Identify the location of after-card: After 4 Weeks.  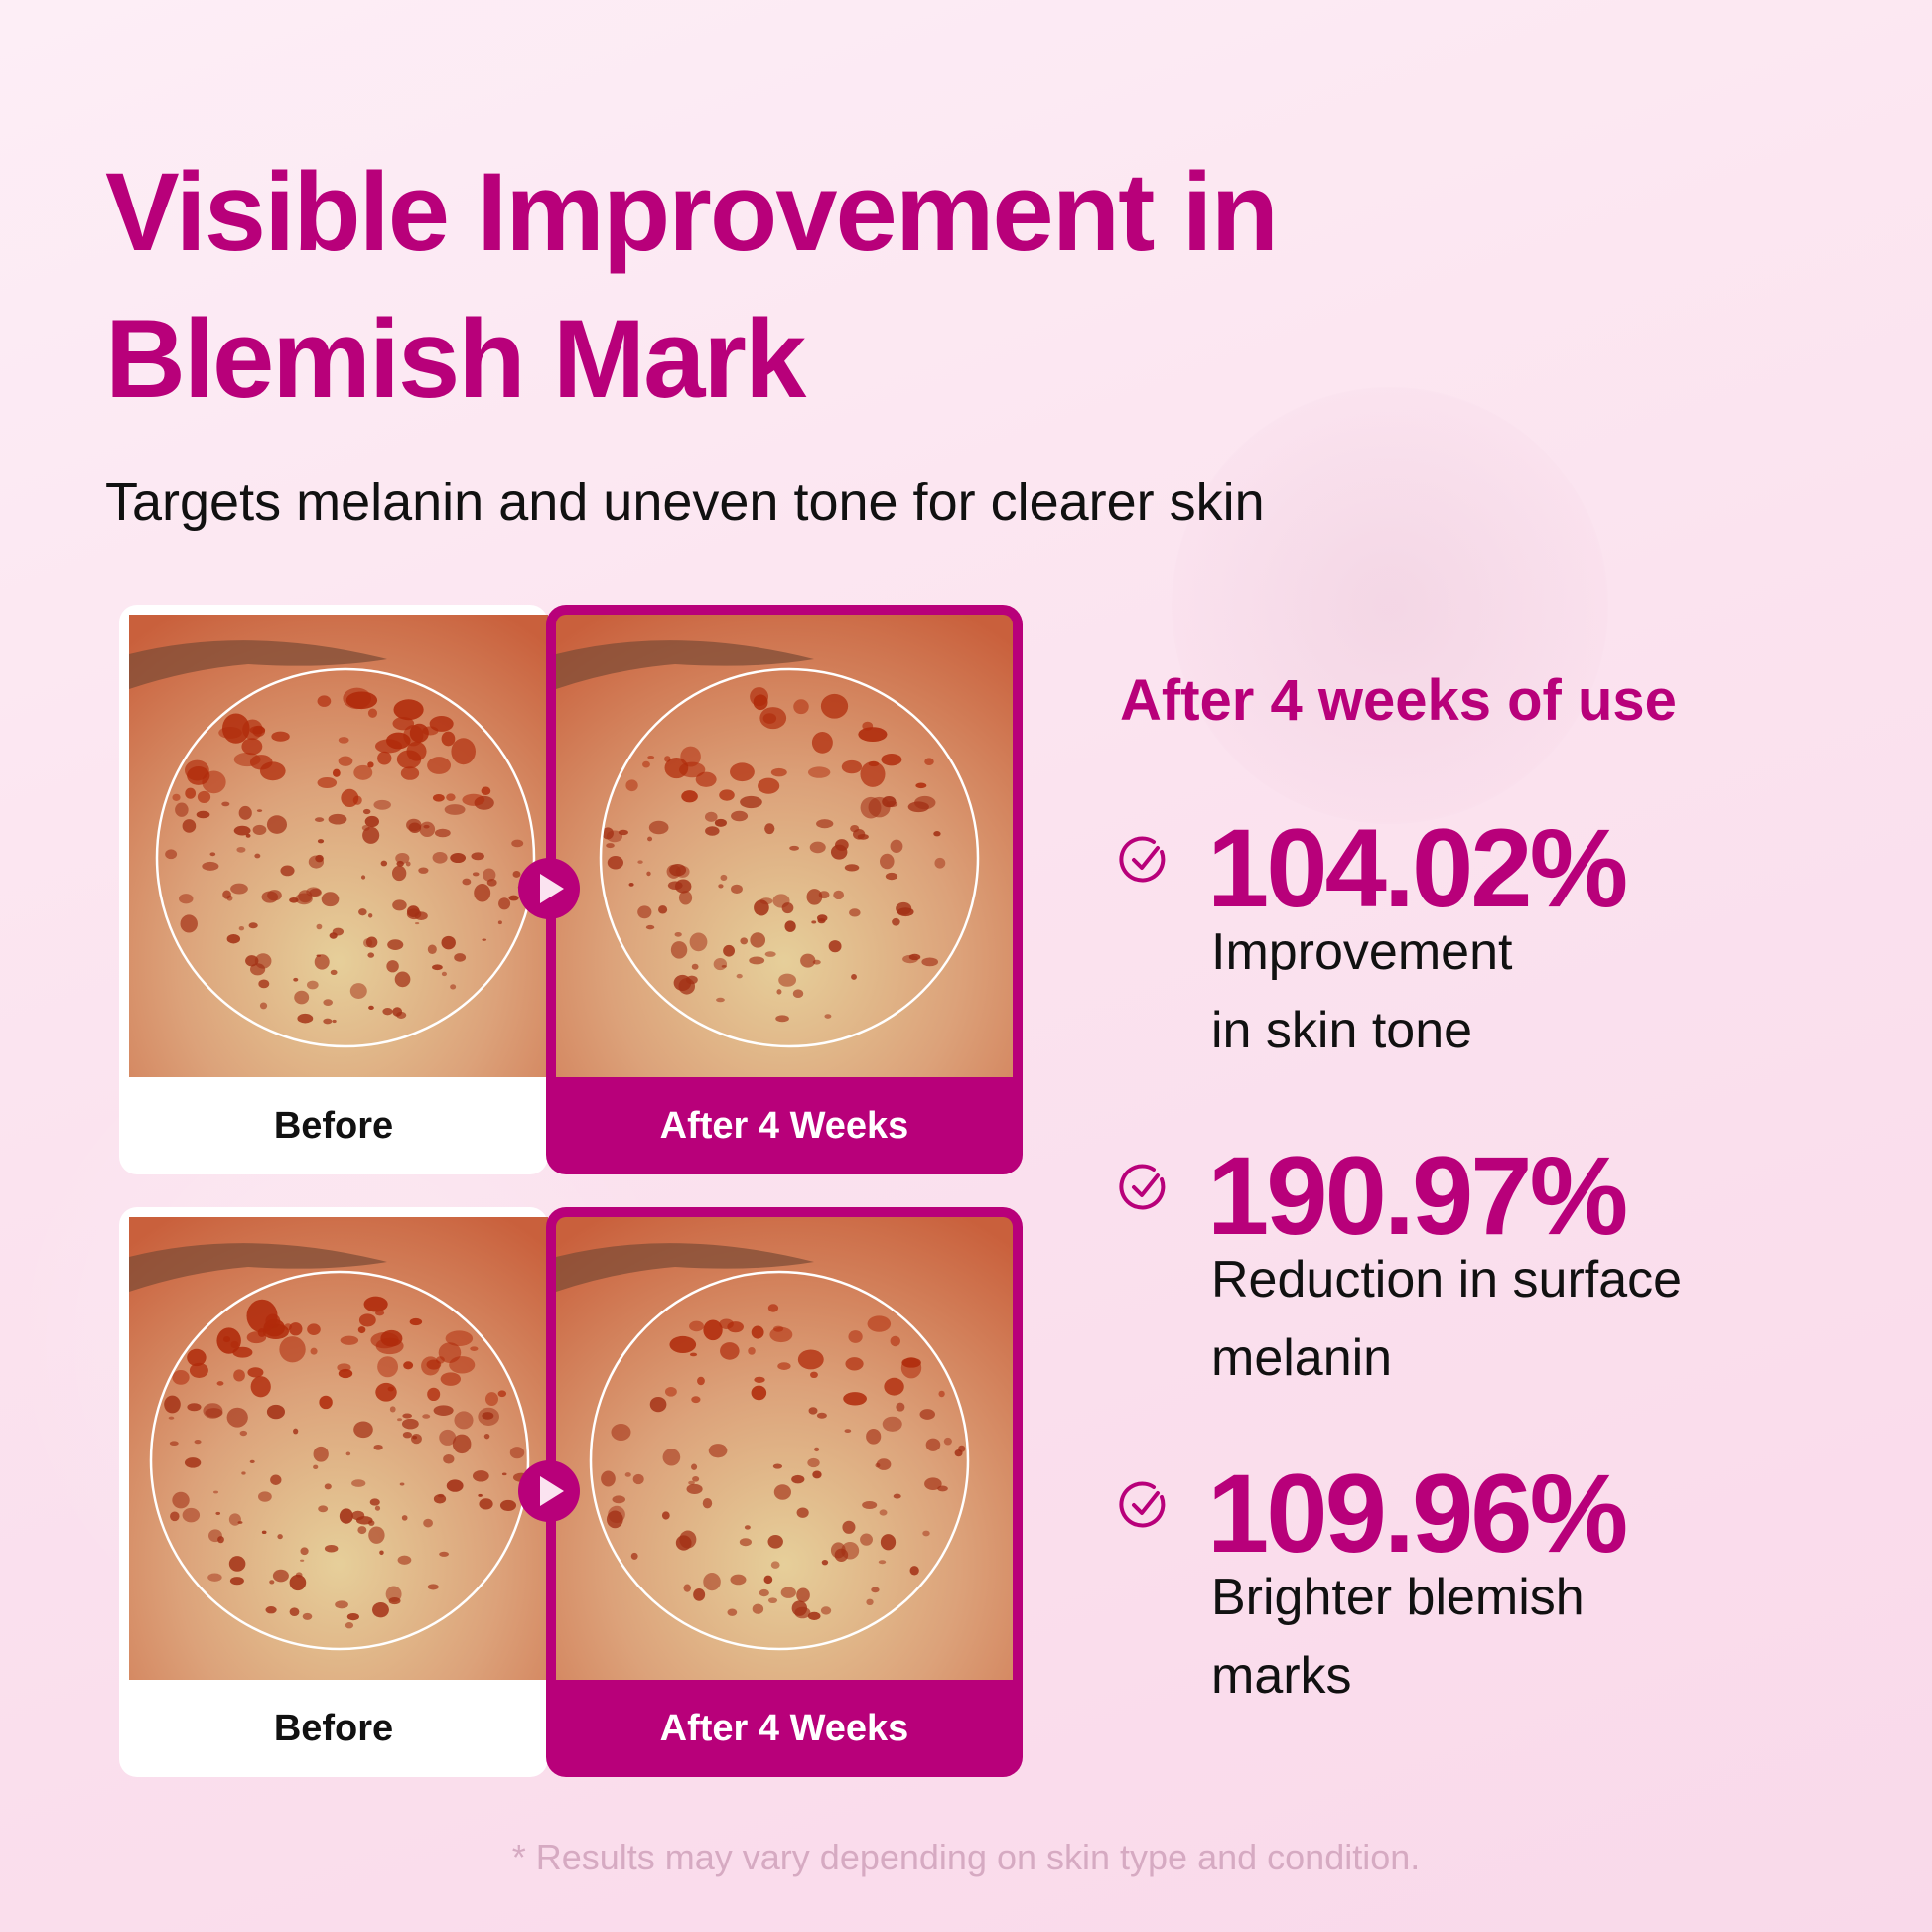
(784, 1492).